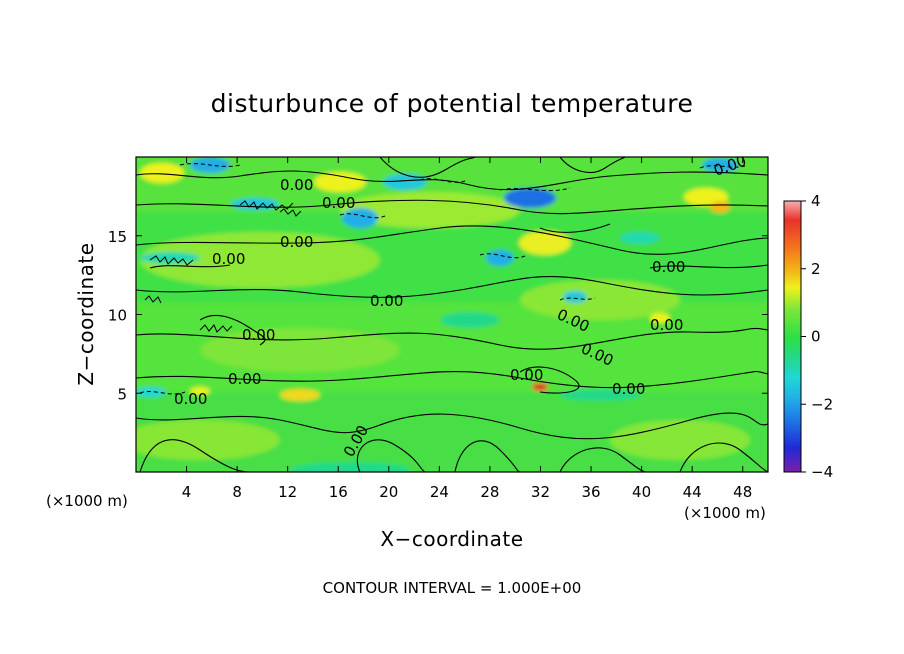  I want to click on x-tick-label: 32, so click(540, 492).